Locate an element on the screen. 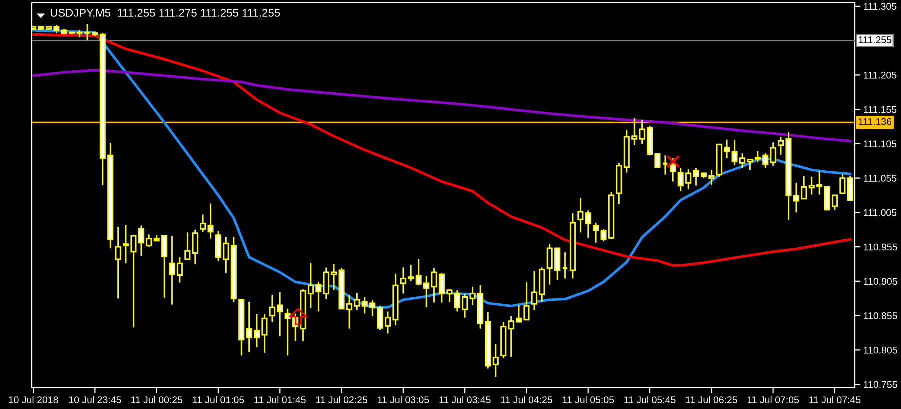 The width and height of the screenshot is (901, 409). y-tick-label: 111.205 is located at coordinates (880, 75).